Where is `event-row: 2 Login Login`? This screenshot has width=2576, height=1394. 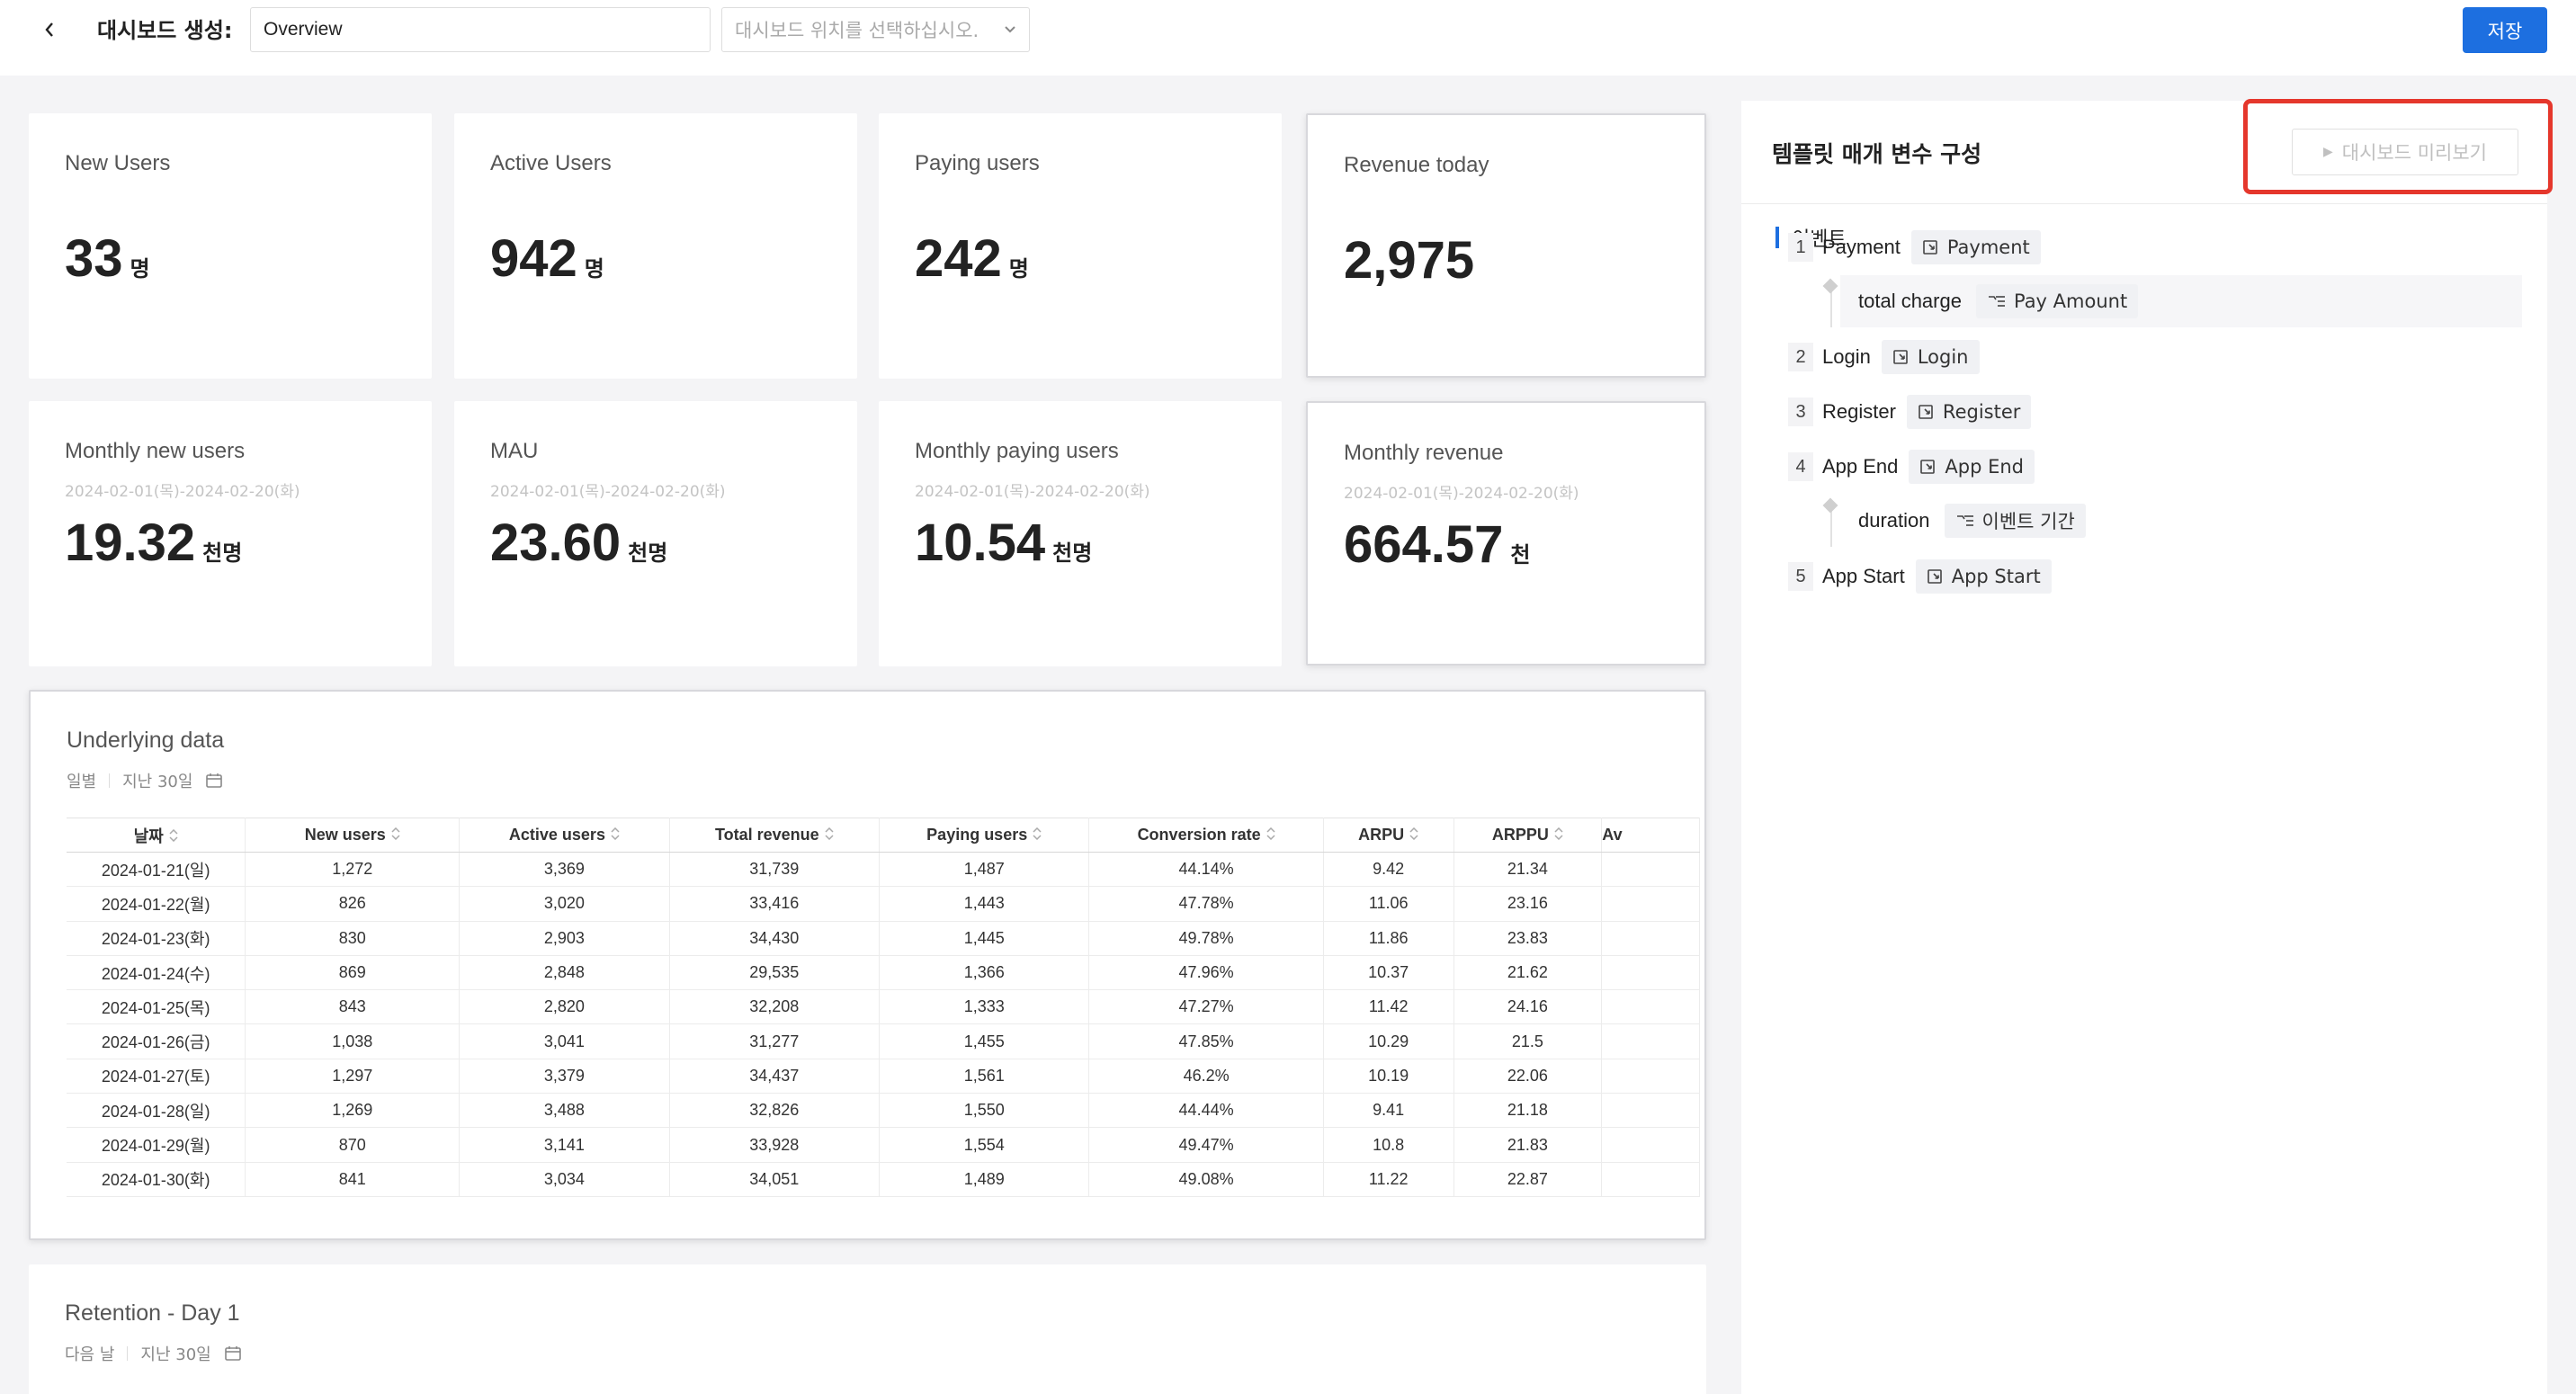
event-row: 2 Login Login is located at coordinates (1884, 357).